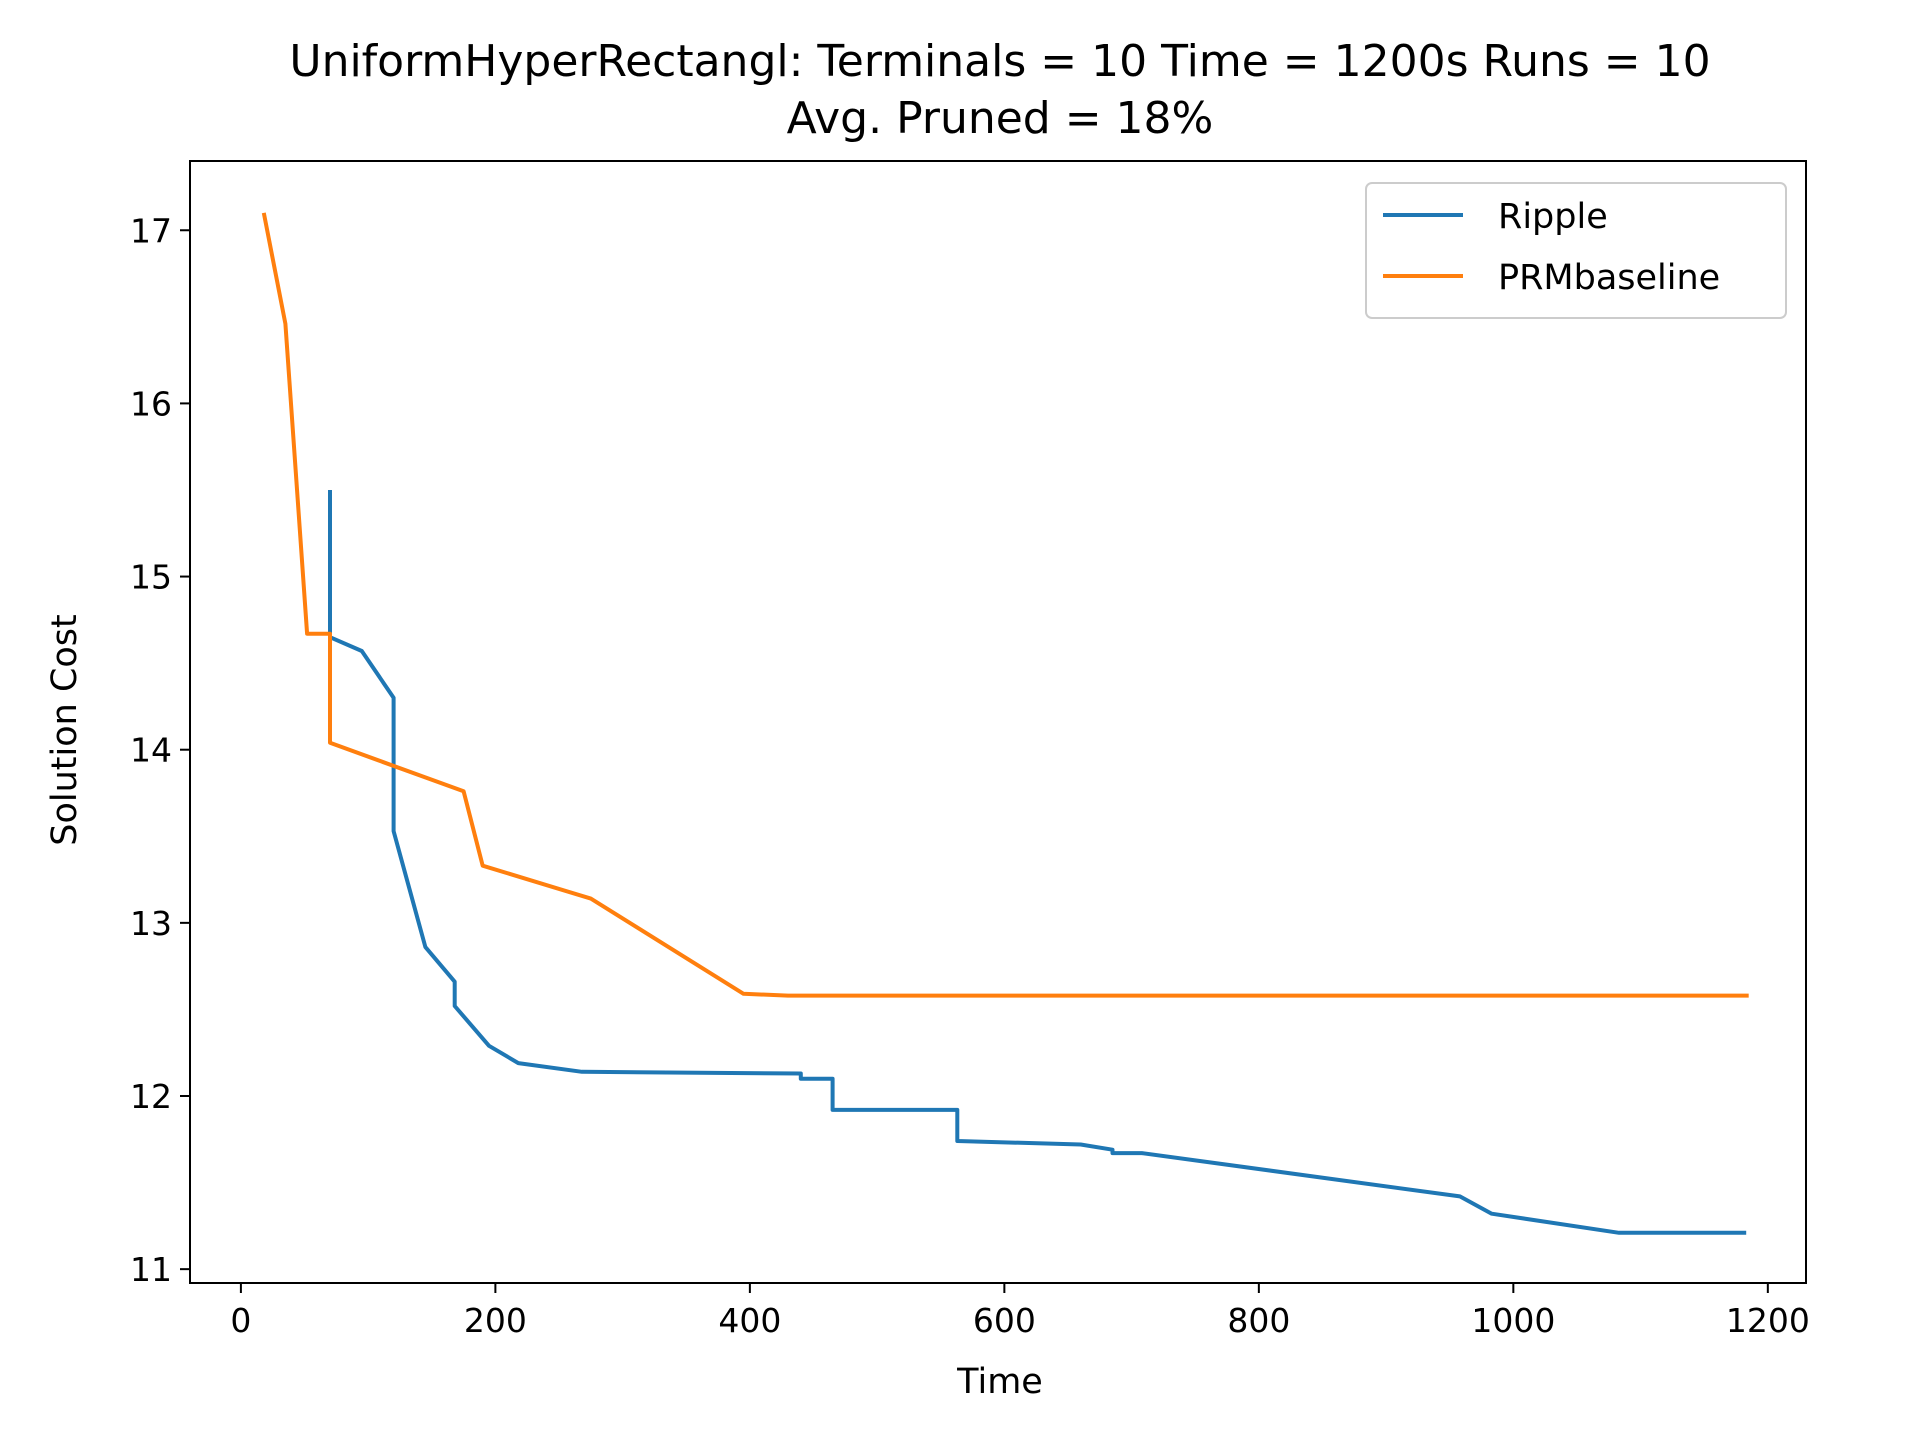  What do you see at coordinates (999, 1382) in the screenshot?
I see `x-axis-label: Time` at bounding box center [999, 1382].